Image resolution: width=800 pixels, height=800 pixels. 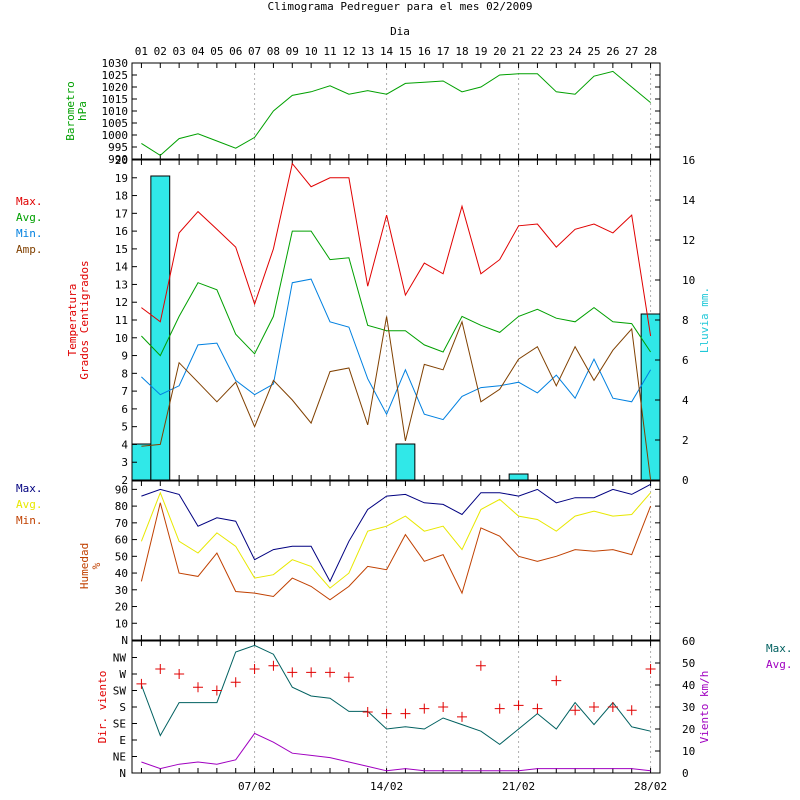 What do you see at coordinates (121, 540) in the screenshot?
I see `humidity-tick-label: 60` at bounding box center [121, 540].